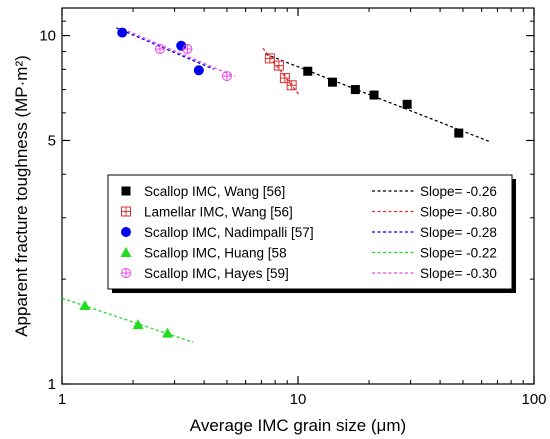  I want to click on legend-fit-label-series-1: Slope= -0.80, so click(458, 212).